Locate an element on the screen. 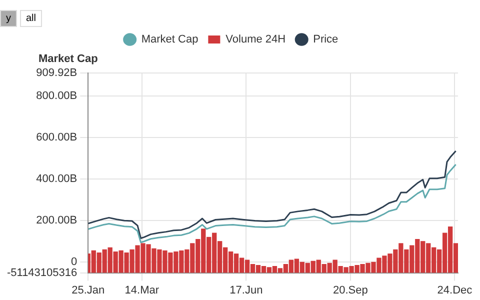 This screenshot has width=480, height=300. legend-label: Market Cap is located at coordinates (169, 40).